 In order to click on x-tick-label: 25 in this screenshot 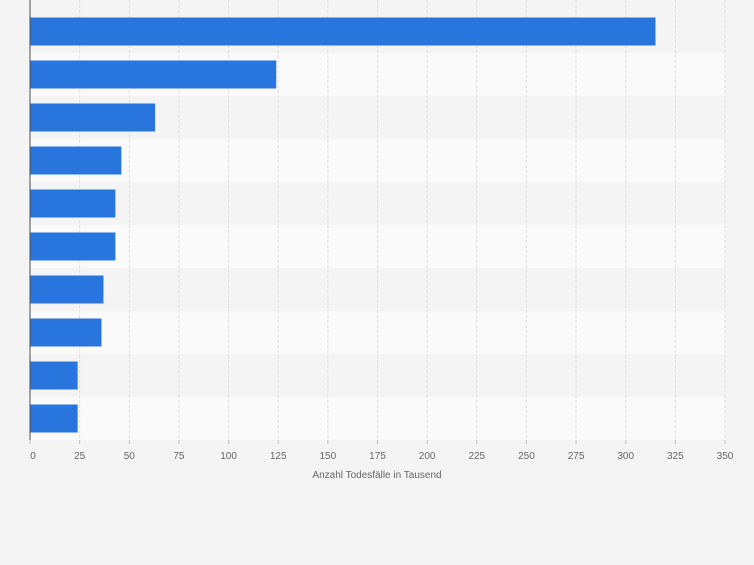, I will do `click(80, 456)`.